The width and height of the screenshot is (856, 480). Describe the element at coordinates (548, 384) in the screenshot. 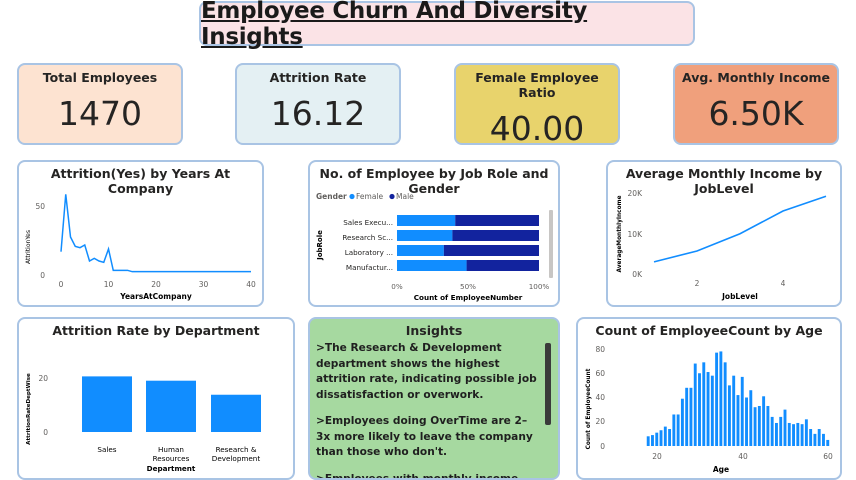

I see `insights-scrollbar` at that location.